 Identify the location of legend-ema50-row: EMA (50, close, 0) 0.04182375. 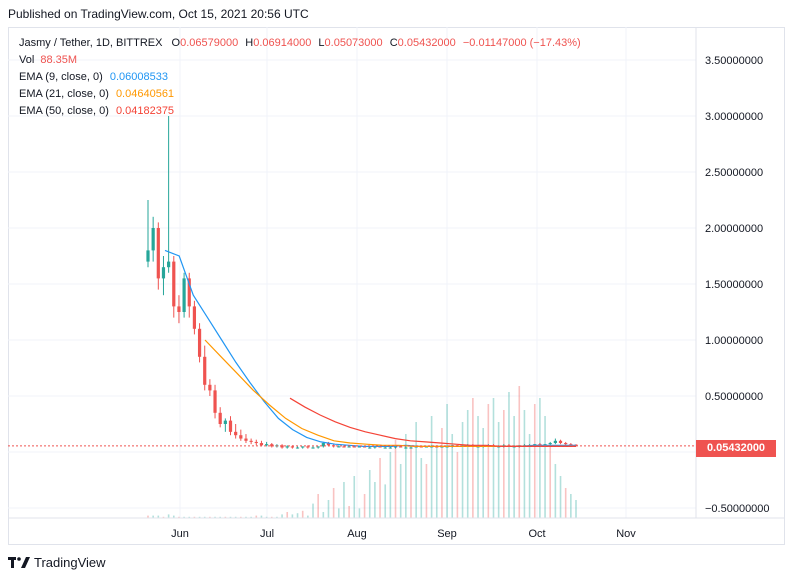
(300, 111).